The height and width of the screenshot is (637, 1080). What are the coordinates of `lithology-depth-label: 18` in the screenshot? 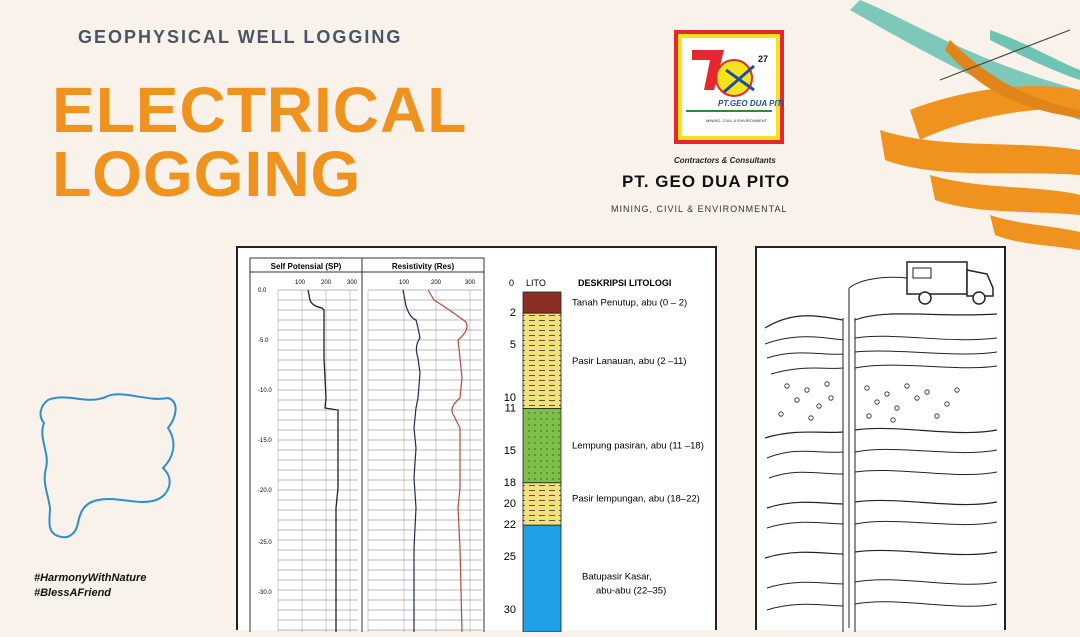 It's located at (510, 483).